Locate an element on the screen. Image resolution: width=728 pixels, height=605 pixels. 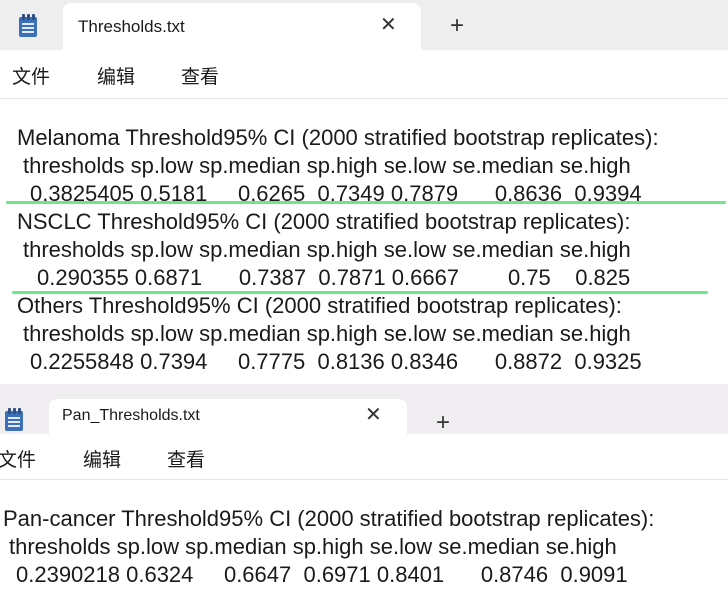
tab-title: Pan_Thresholds.txt is located at coordinates (131, 415).